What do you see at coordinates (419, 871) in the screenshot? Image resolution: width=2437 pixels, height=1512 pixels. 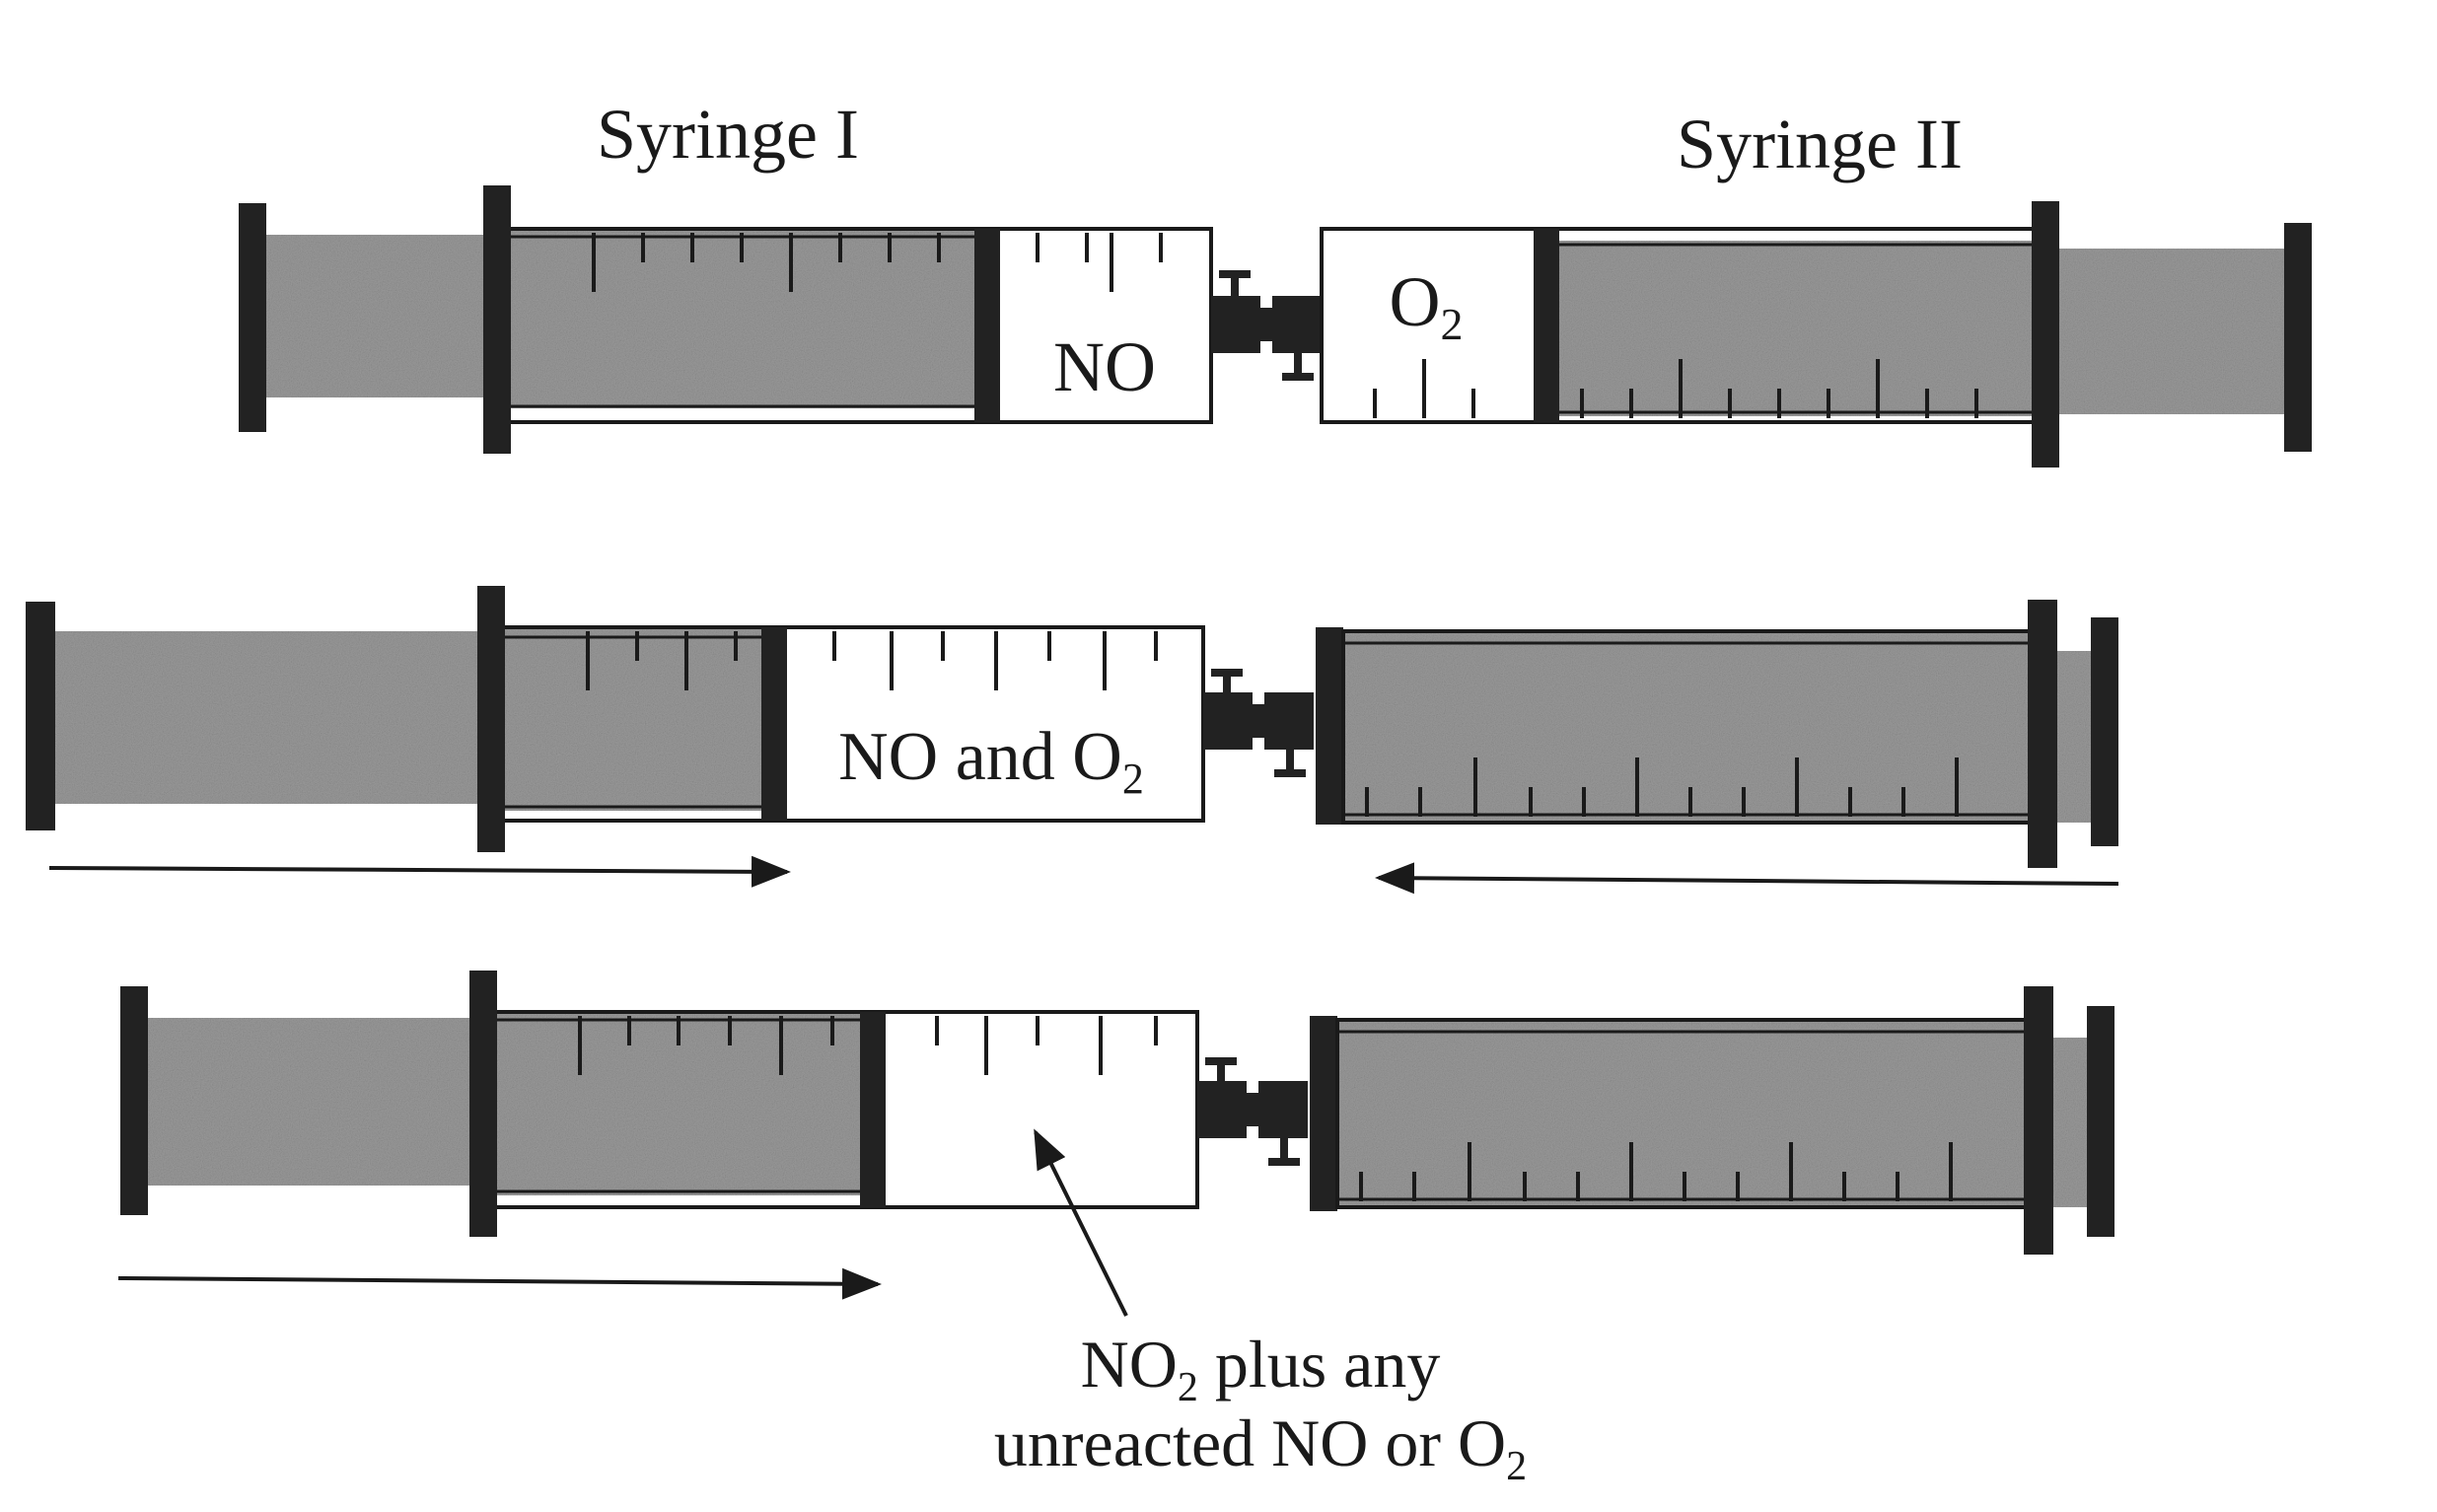 I see `syringe-1-pull-arrow` at bounding box center [419, 871].